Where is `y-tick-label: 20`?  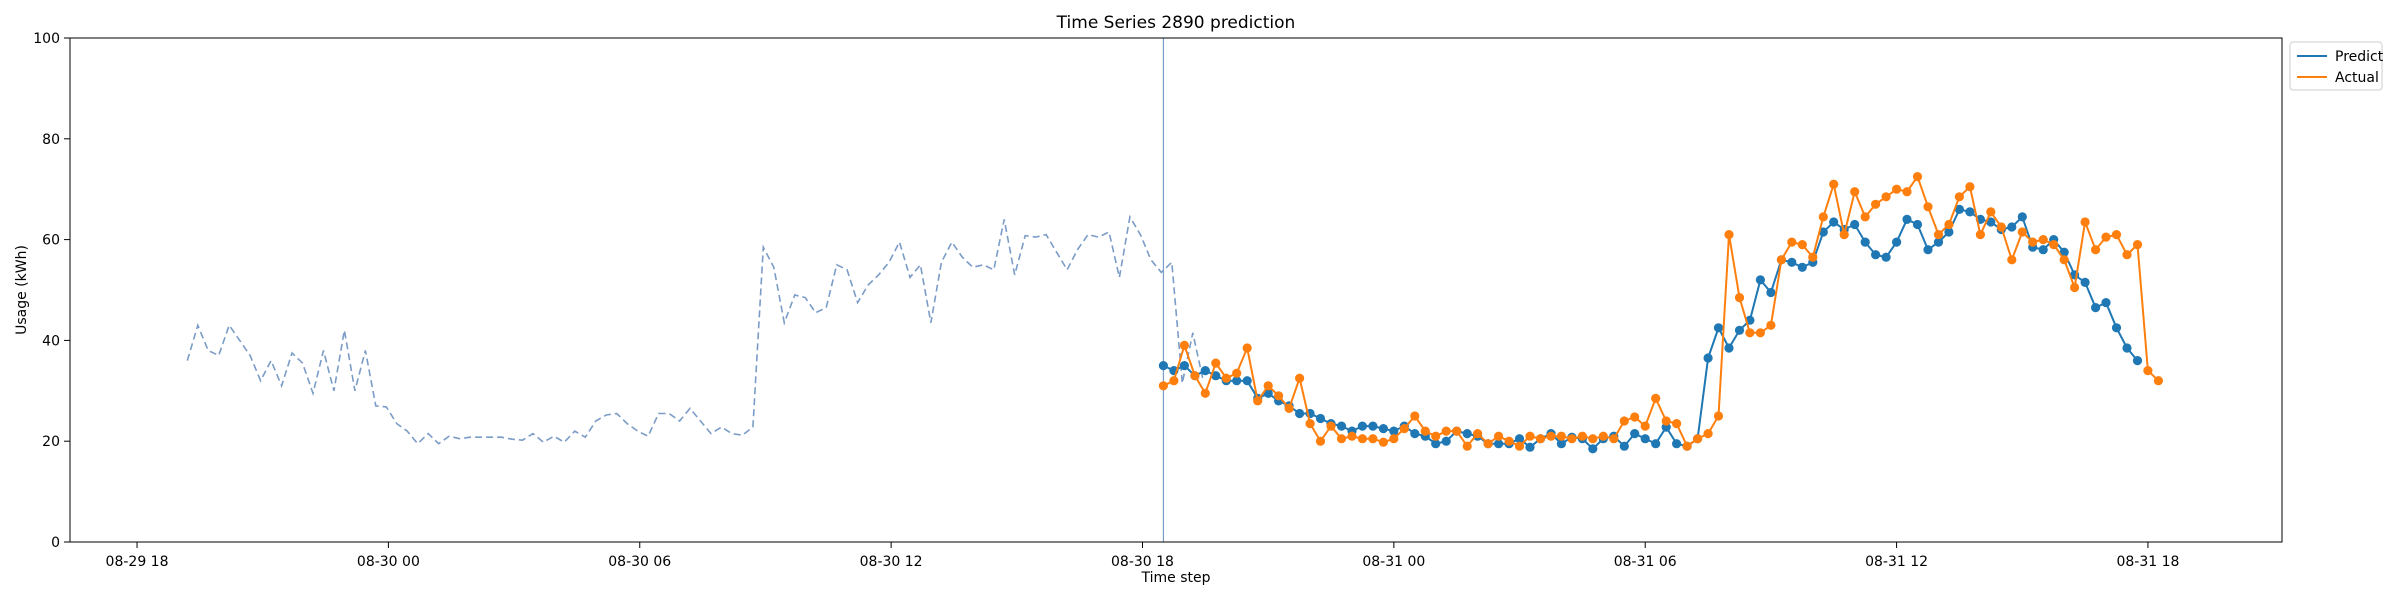 y-tick-label: 20 is located at coordinates (51, 442).